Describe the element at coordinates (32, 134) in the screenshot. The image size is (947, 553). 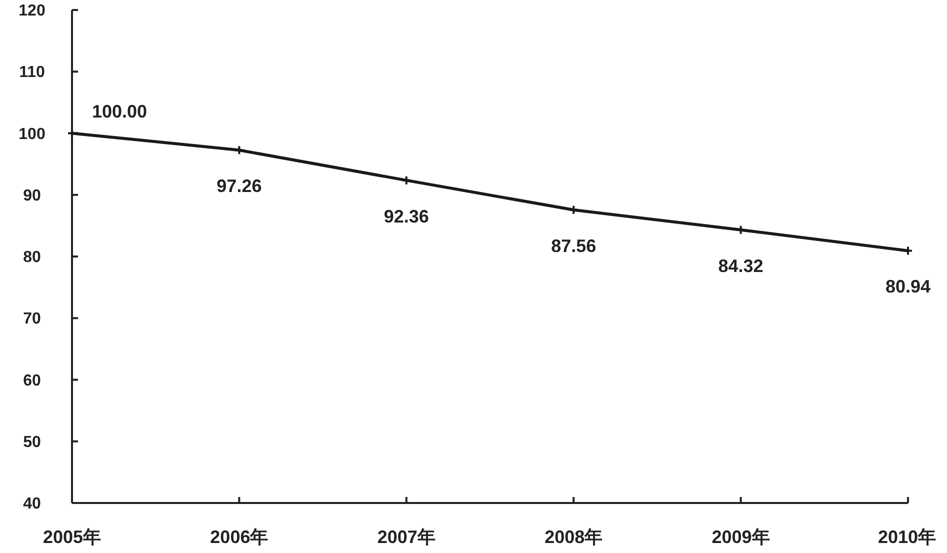
I see `y-tick-label: 100` at that location.